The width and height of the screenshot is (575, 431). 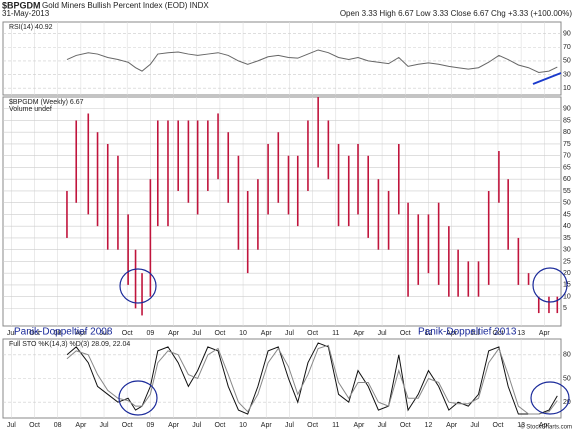 I want to click on y-tick-label: 85, so click(x=567, y=120).